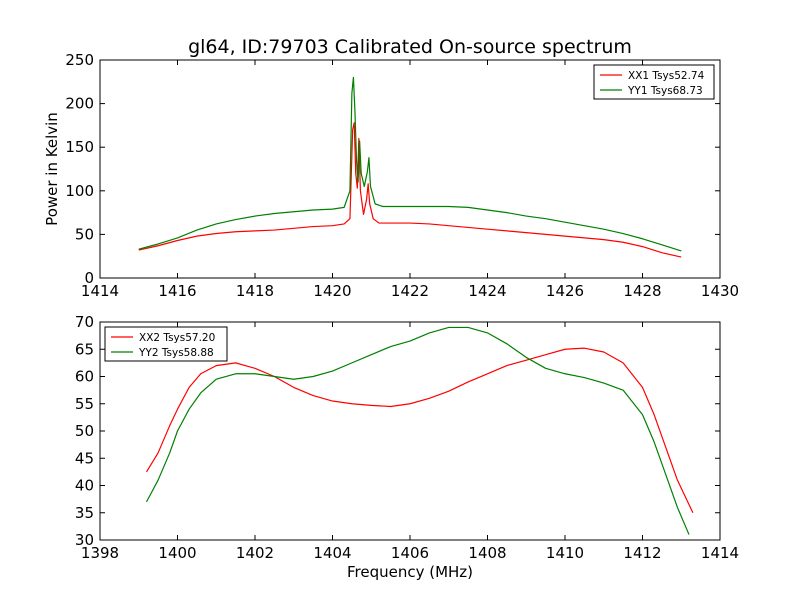  What do you see at coordinates (84, 458) in the screenshot?
I see `lower-y-tick-label: 45` at bounding box center [84, 458].